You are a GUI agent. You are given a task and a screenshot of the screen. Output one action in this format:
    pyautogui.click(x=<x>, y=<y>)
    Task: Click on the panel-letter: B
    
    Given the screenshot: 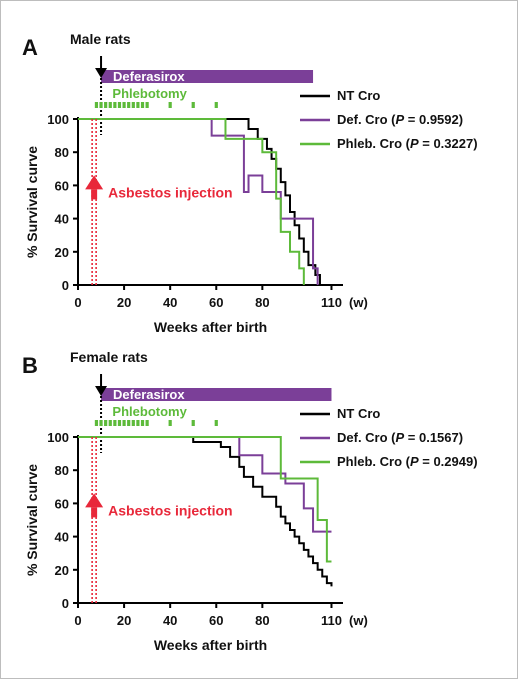 What is the action you would take?
    pyautogui.click(x=30, y=365)
    